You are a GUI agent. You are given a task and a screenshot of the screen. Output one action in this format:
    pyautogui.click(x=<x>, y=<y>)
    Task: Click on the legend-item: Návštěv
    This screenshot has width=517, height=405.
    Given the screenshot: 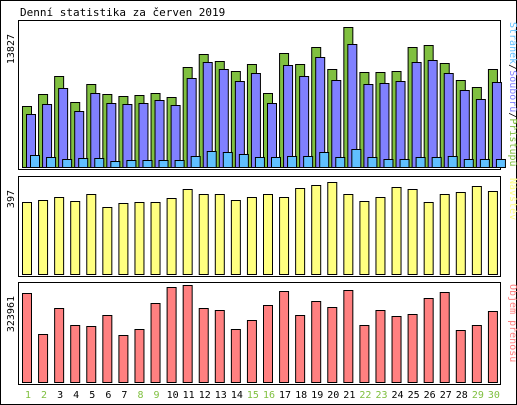 What is the action you would take?
    pyautogui.click(x=512, y=199)
    